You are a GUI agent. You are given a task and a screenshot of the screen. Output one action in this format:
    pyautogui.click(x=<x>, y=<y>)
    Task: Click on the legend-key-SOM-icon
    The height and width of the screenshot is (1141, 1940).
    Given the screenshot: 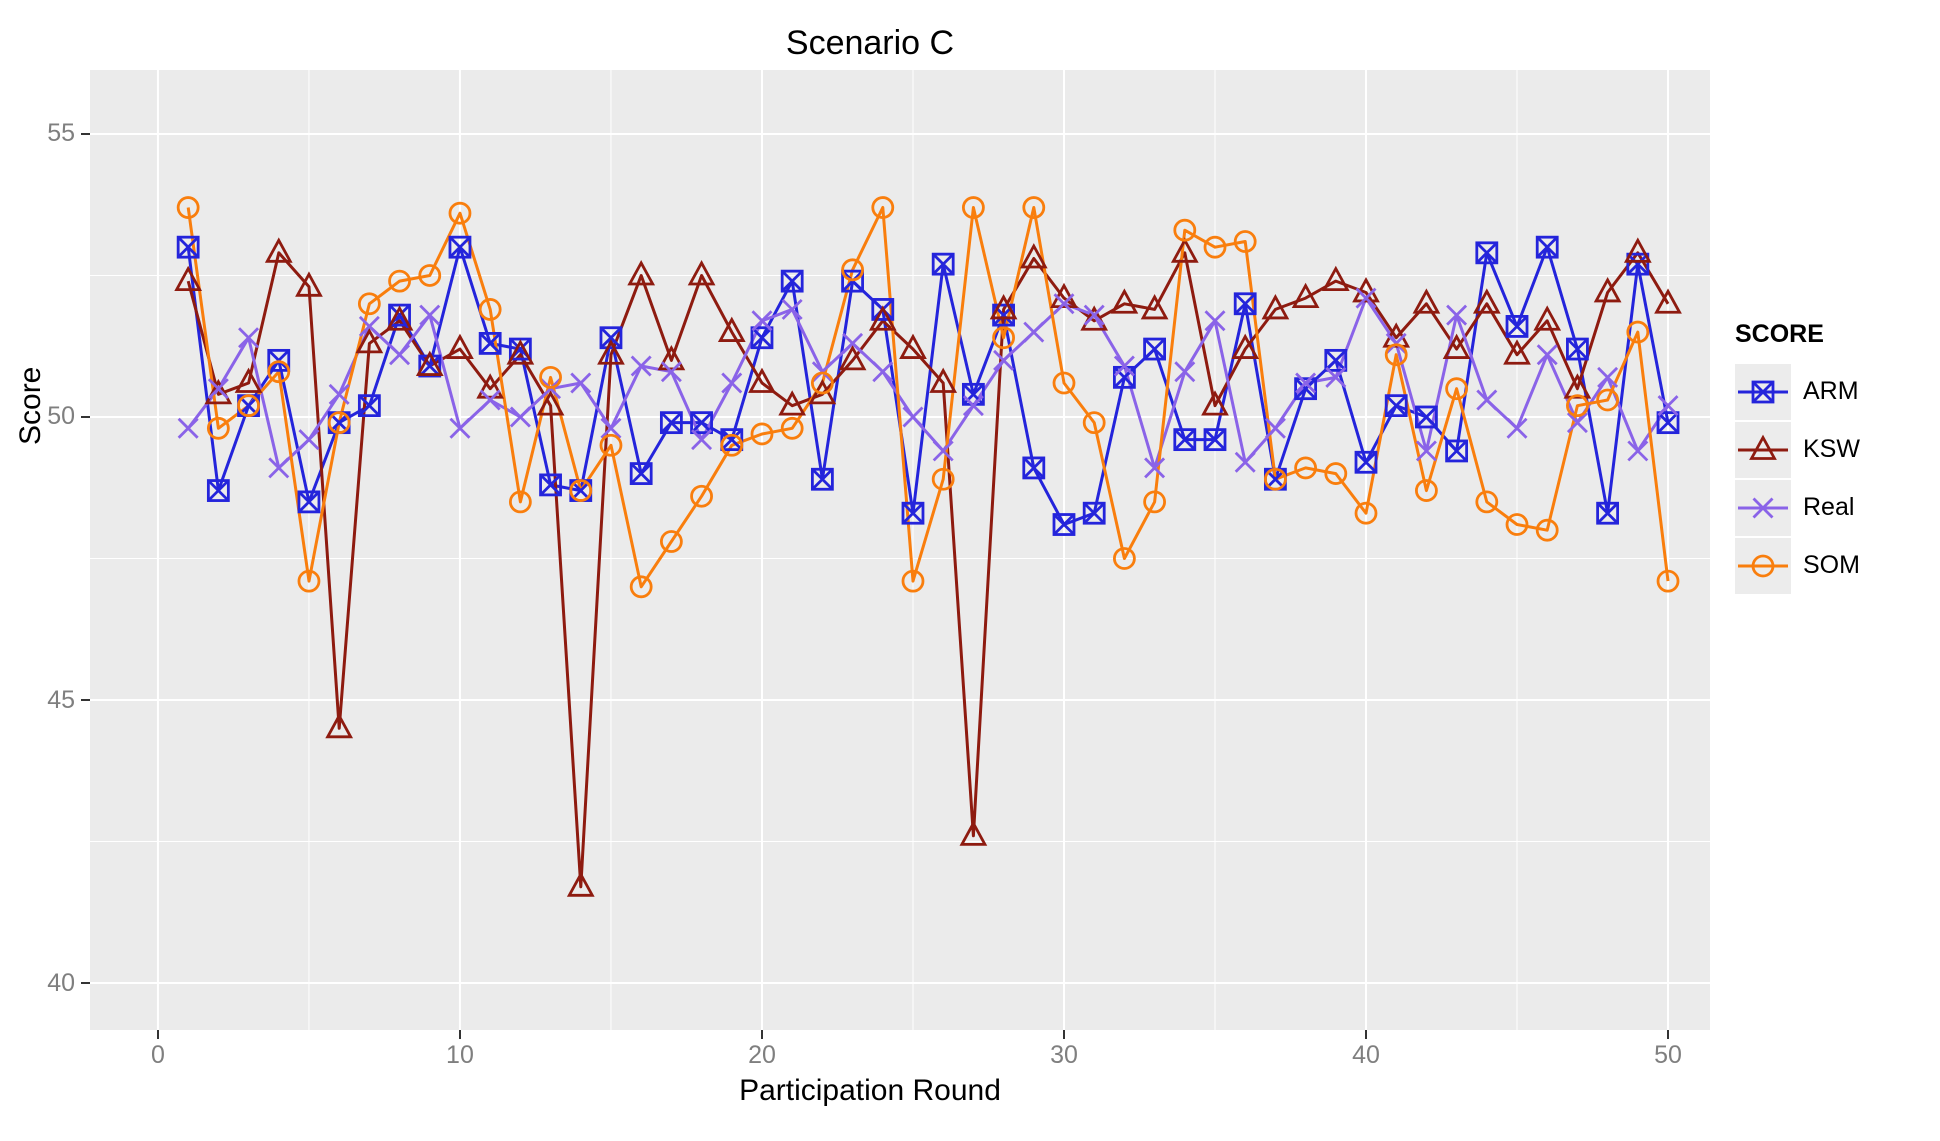 What is the action you would take?
    pyautogui.click(x=1763, y=565)
    